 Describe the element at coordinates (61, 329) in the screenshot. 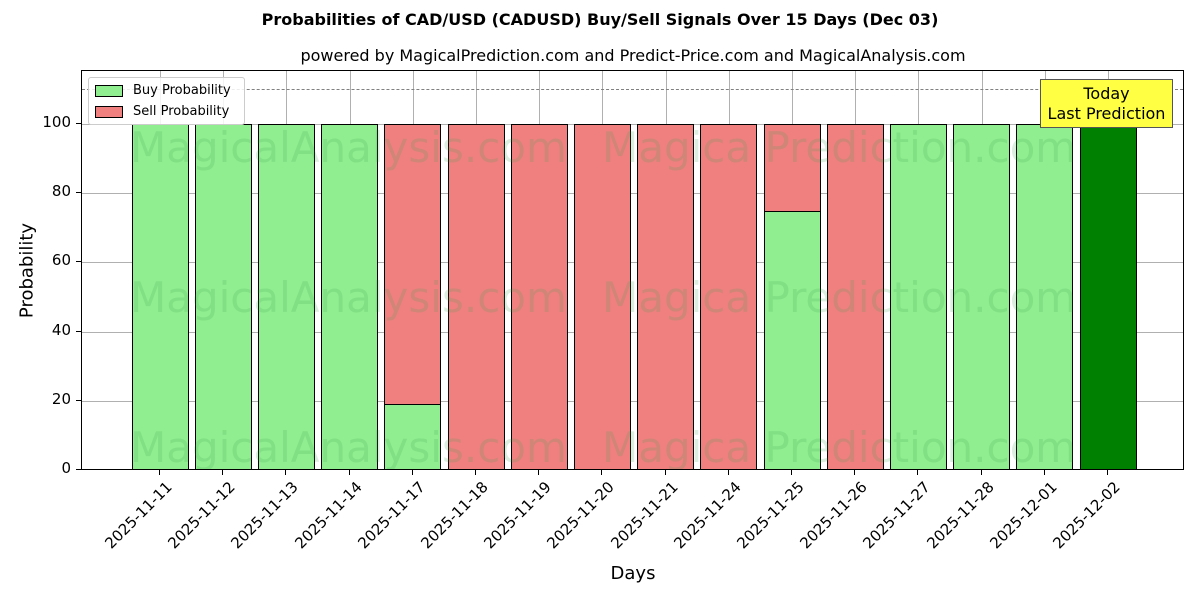

I see `y-tick-label: 40` at that location.